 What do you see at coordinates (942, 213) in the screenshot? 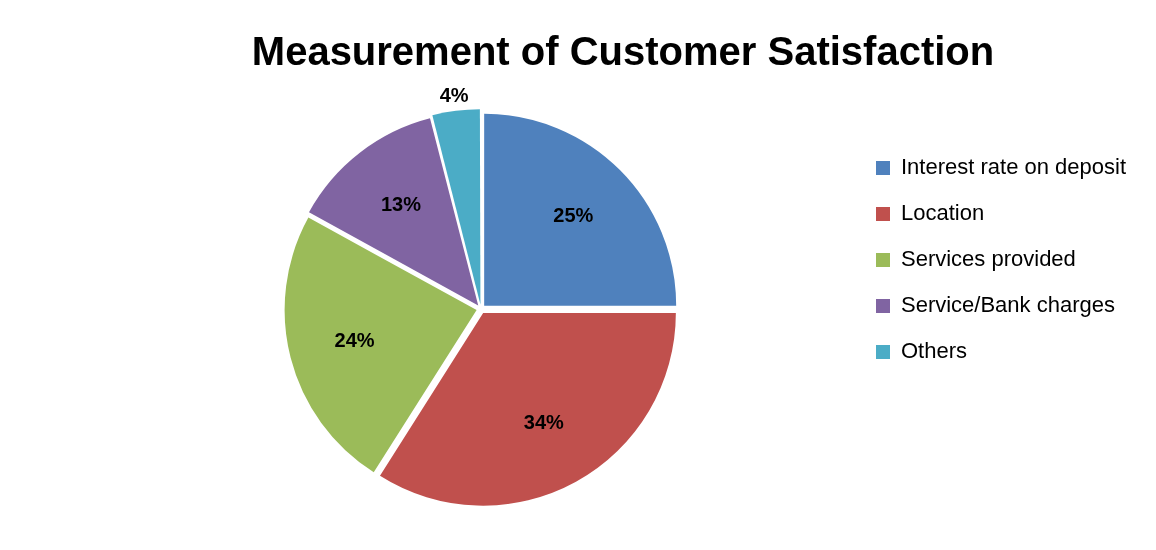
I see `legend-label: Location` at bounding box center [942, 213].